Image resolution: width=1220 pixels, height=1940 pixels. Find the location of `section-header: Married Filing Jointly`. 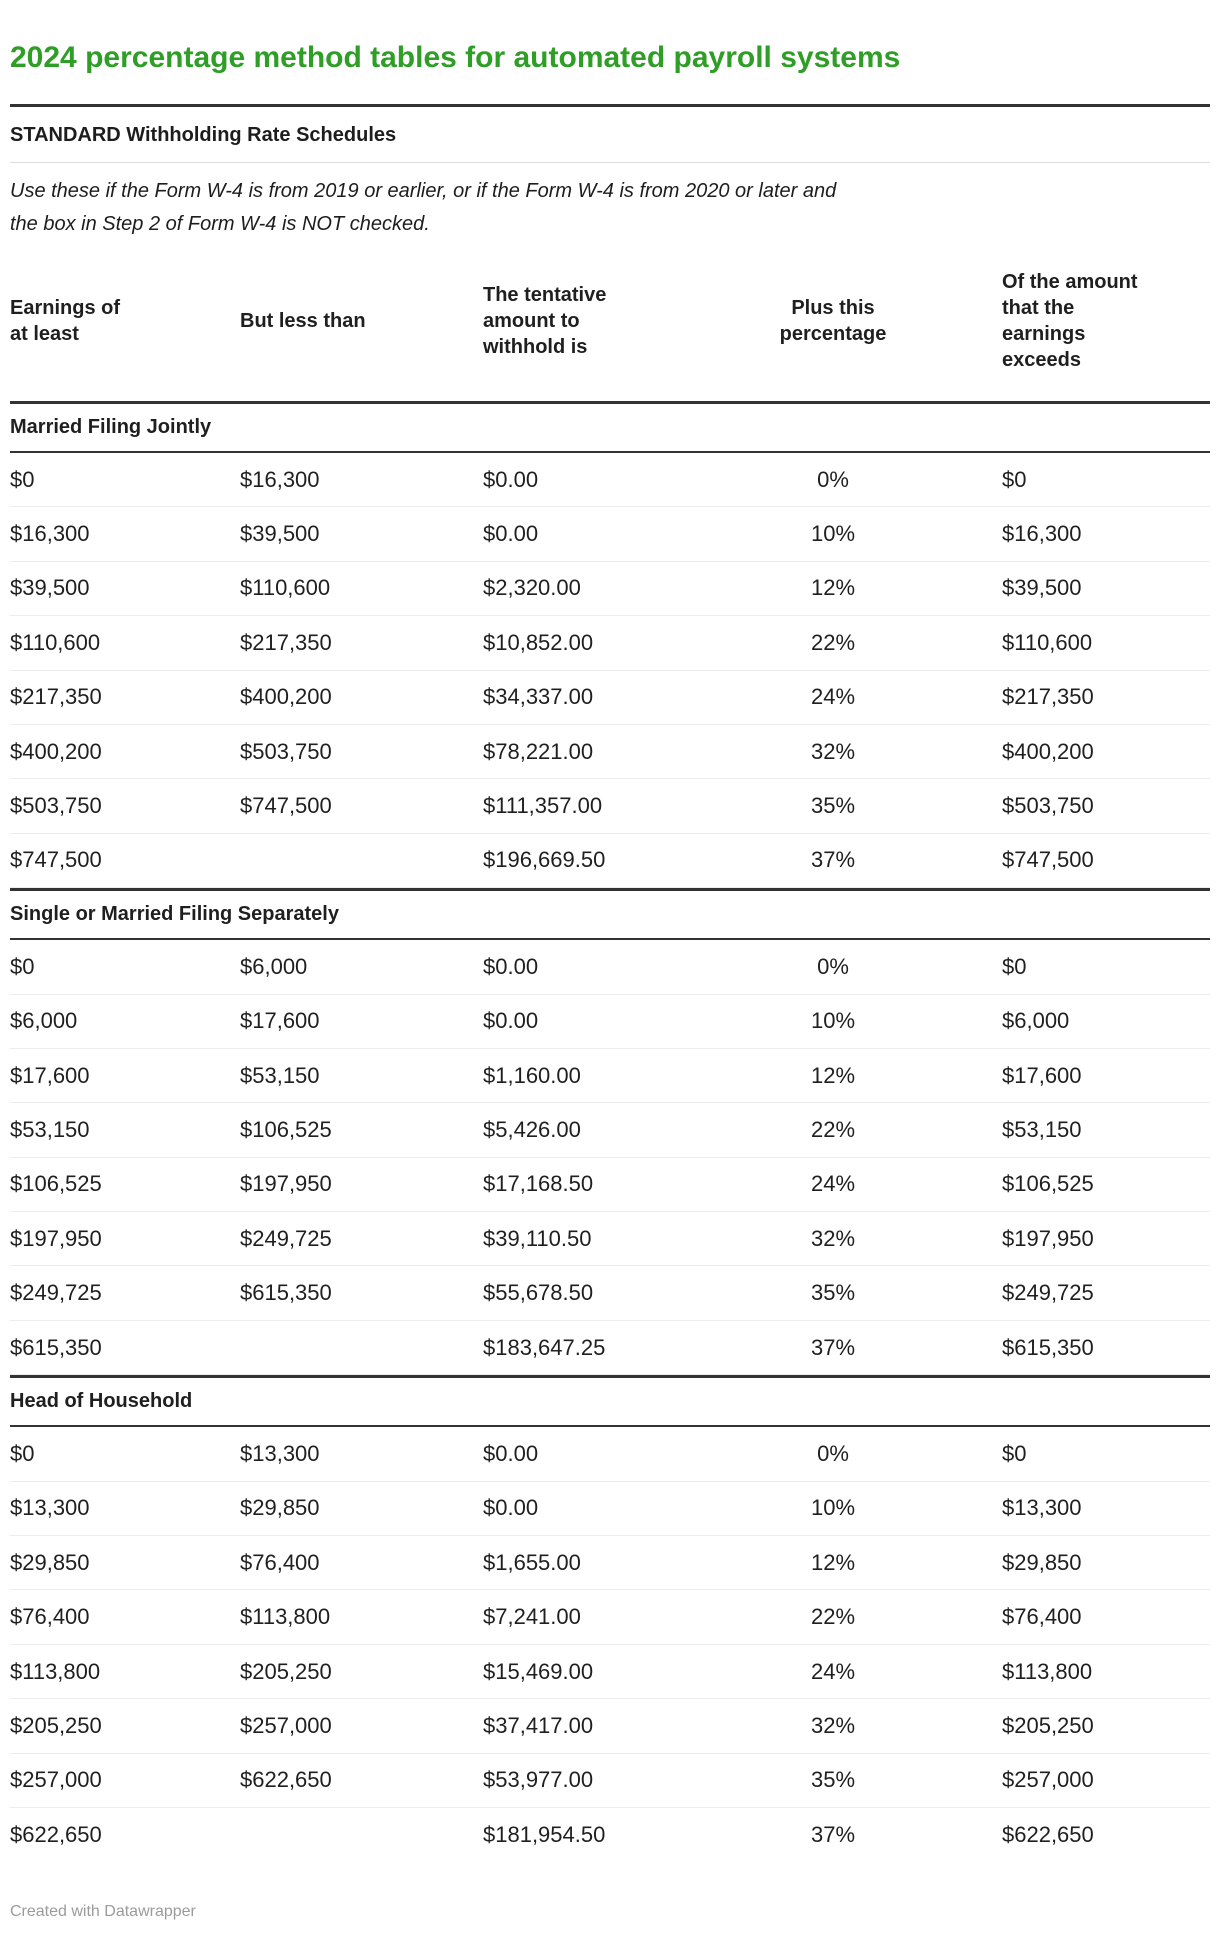

section-header: Married Filing Jointly is located at coordinates (610, 427).